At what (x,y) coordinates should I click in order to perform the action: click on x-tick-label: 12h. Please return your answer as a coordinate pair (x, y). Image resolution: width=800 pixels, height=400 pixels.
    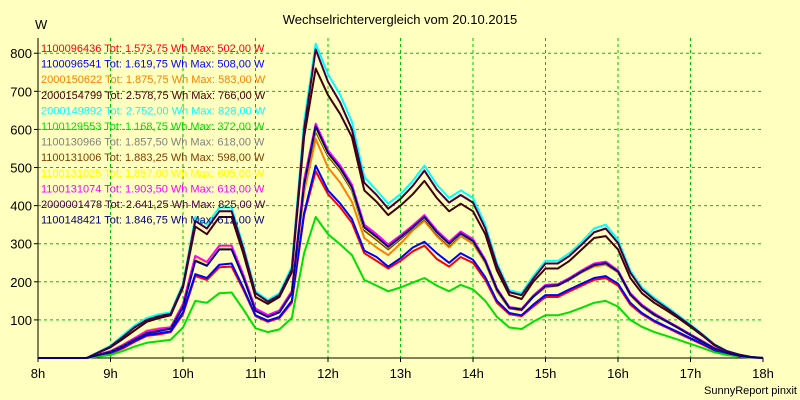
    Looking at the image, I should click on (328, 373).